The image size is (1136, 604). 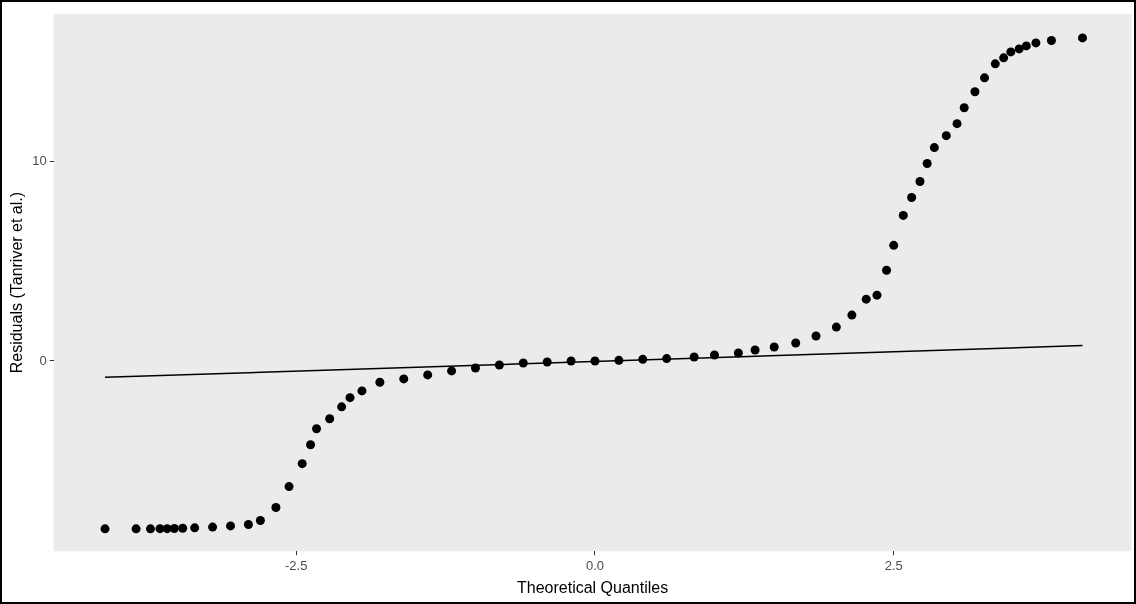 What do you see at coordinates (595, 565) in the screenshot?
I see `x-tick-label: 0.0` at bounding box center [595, 565].